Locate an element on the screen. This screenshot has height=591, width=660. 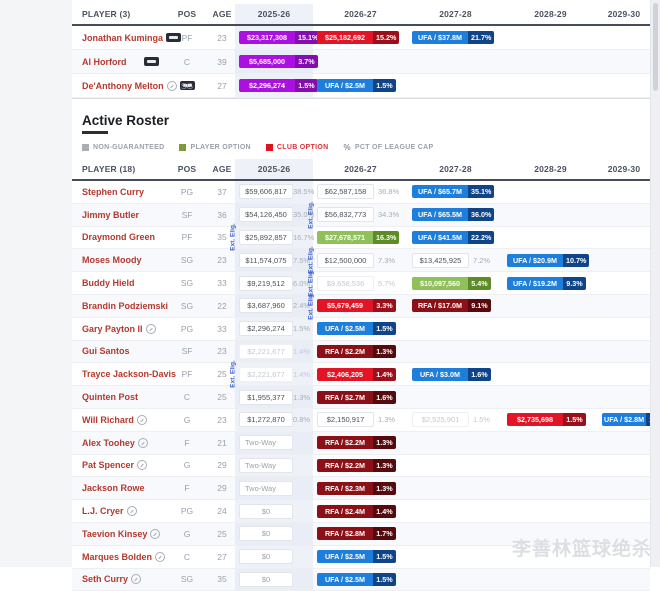
scrollbar-track is located at coordinates (655, 283).